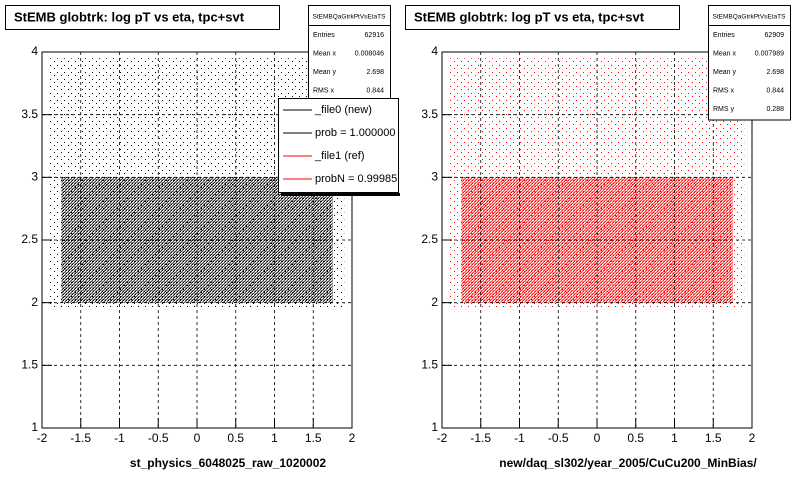  What do you see at coordinates (724, 109) in the screenshot?
I see `stats-label: RMS y` at bounding box center [724, 109].